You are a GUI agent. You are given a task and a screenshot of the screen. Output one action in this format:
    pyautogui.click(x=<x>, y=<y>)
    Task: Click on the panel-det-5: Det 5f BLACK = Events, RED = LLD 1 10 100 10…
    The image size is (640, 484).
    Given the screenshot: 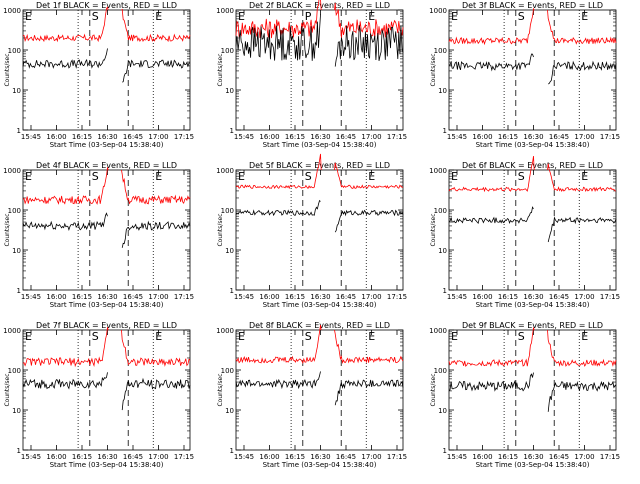 What is the action you would take?
    pyautogui.click(x=311, y=231)
    